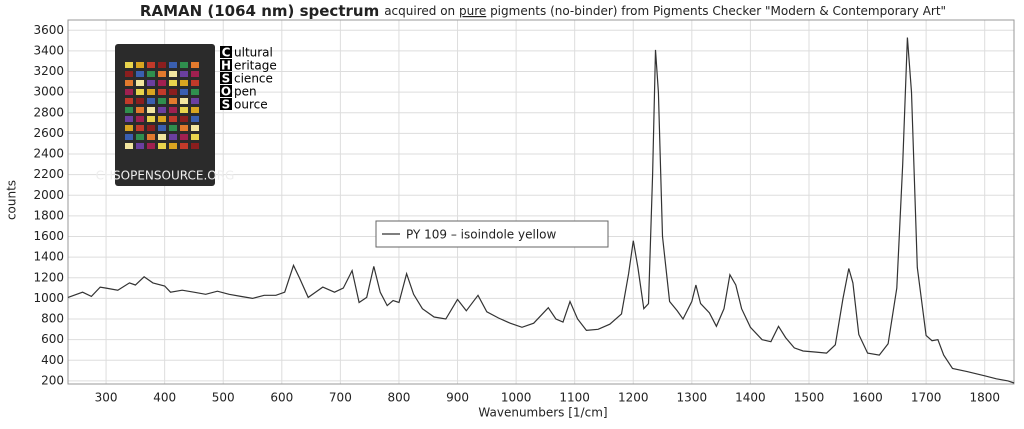 This screenshot has height=429, width=1024. Describe the element at coordinates (574, 398) in the screenshot. I see `x-tick-label: 1100` at that location.